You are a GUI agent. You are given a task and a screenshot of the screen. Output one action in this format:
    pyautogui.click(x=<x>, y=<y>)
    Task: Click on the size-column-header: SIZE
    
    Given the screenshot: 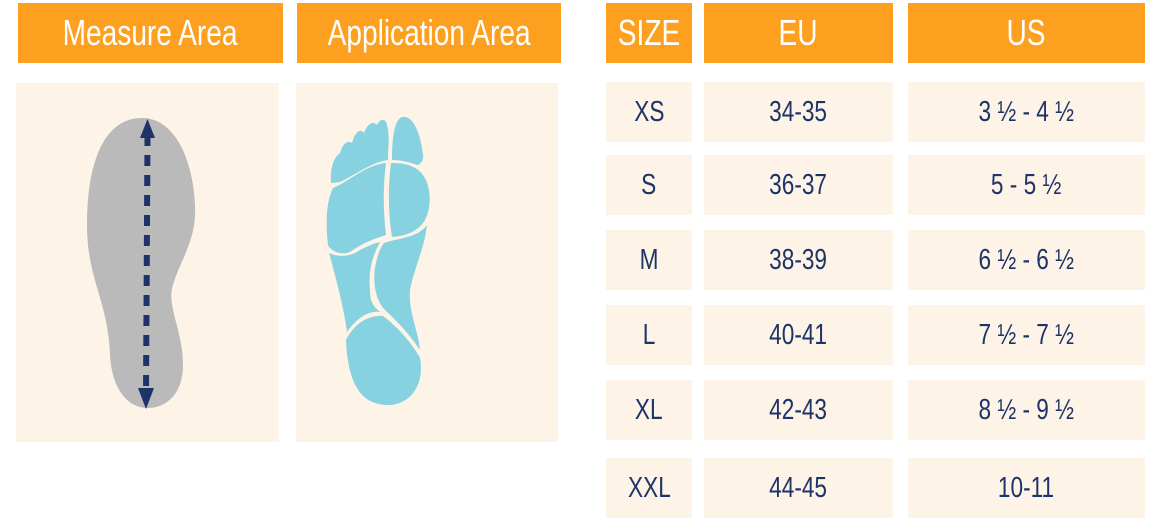 What is the action you would take?
    pyautogui.click(x=649, y=33)
    